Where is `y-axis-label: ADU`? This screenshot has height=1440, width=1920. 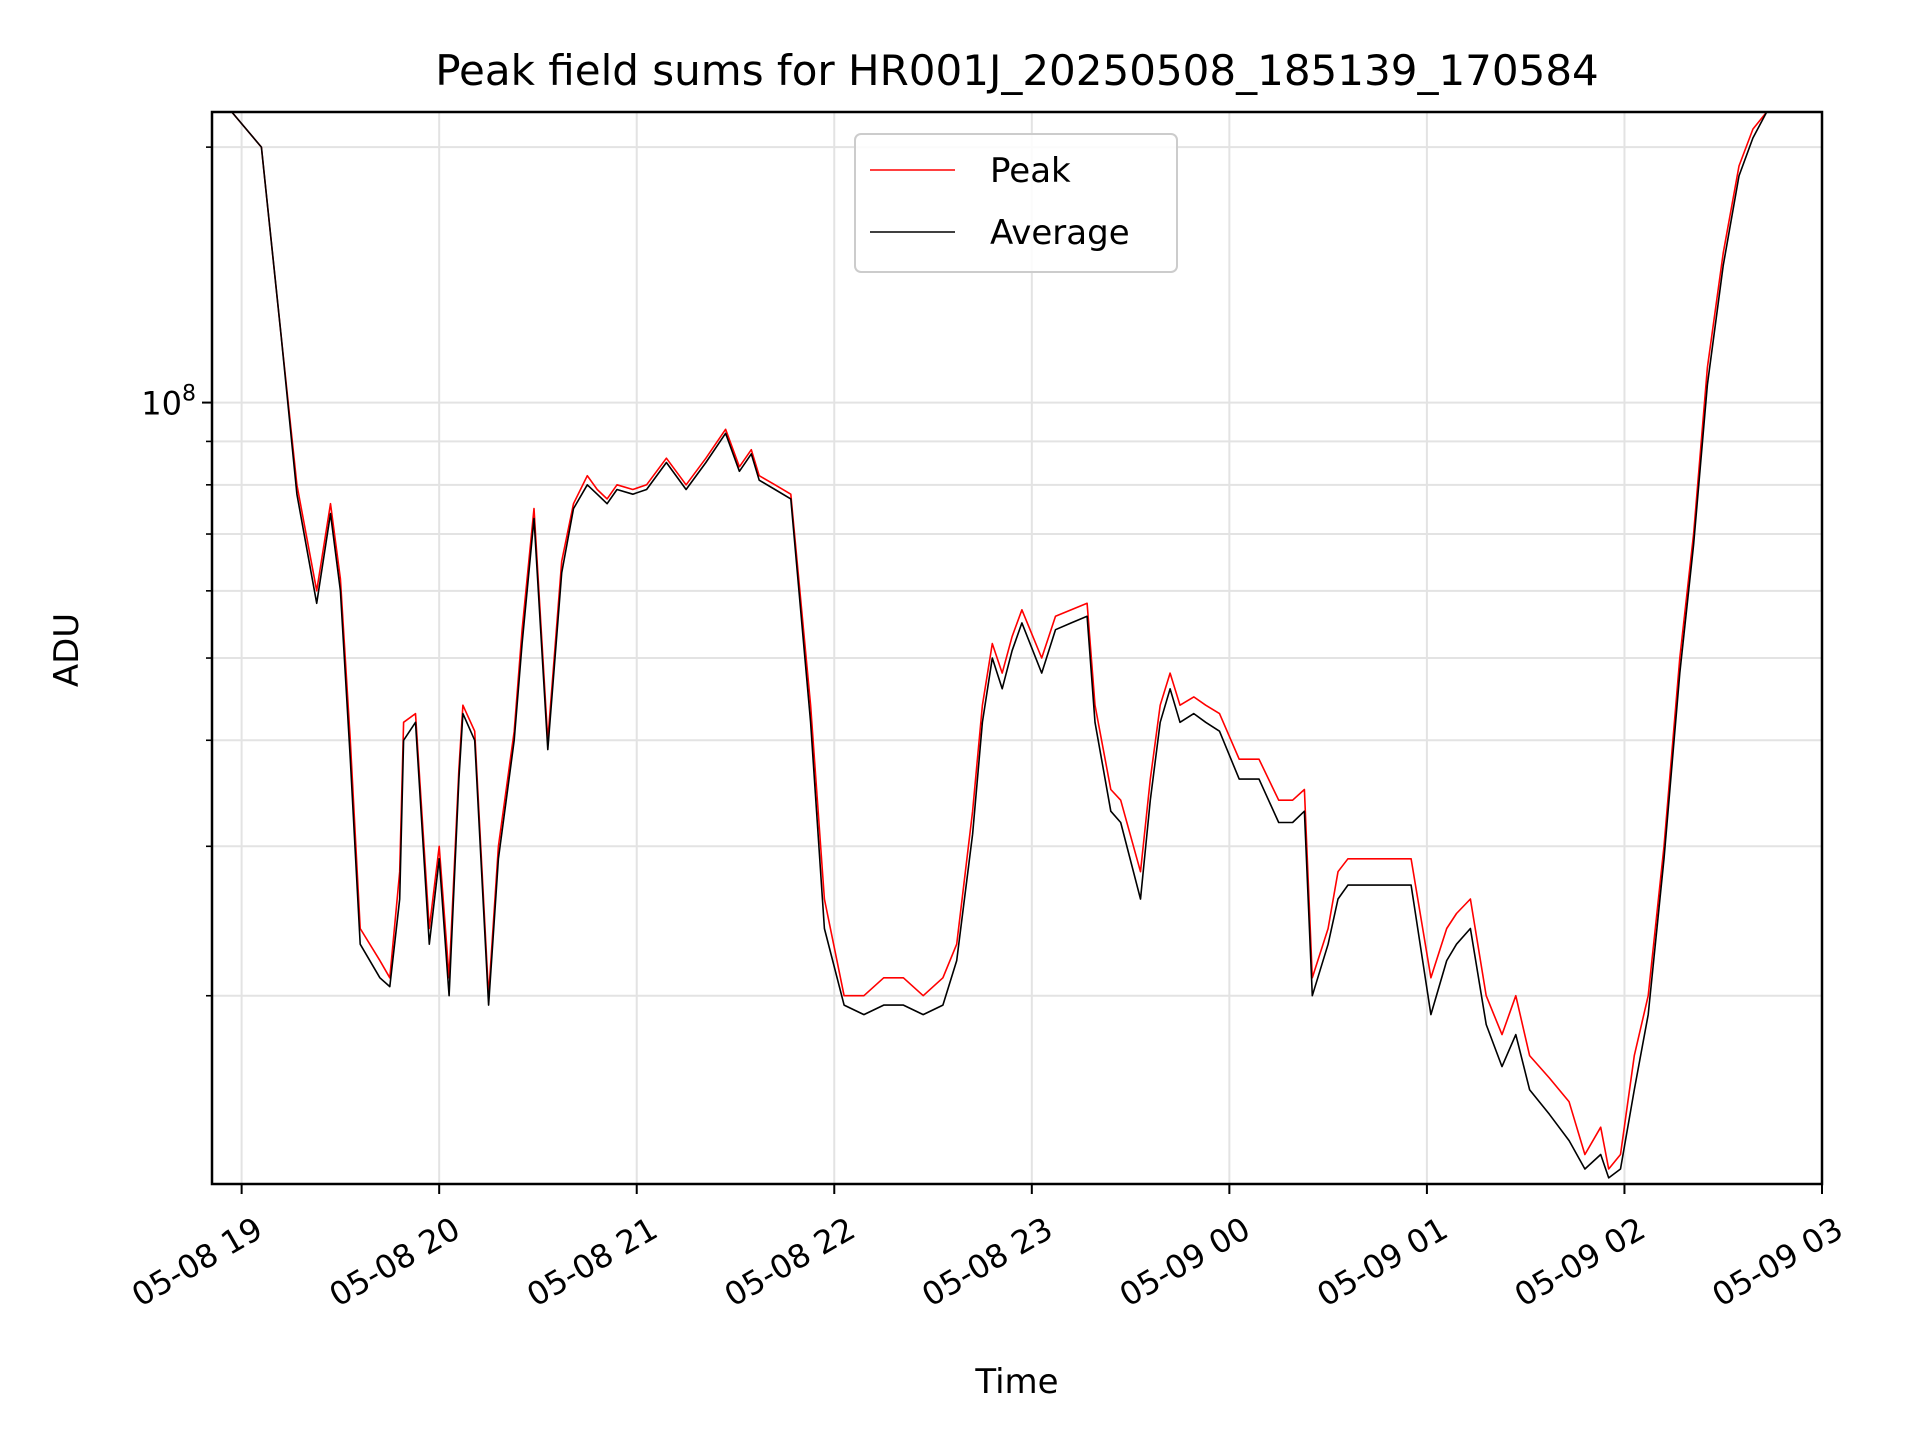
y-axis-label: ADU is located at coordinates (67, 650).